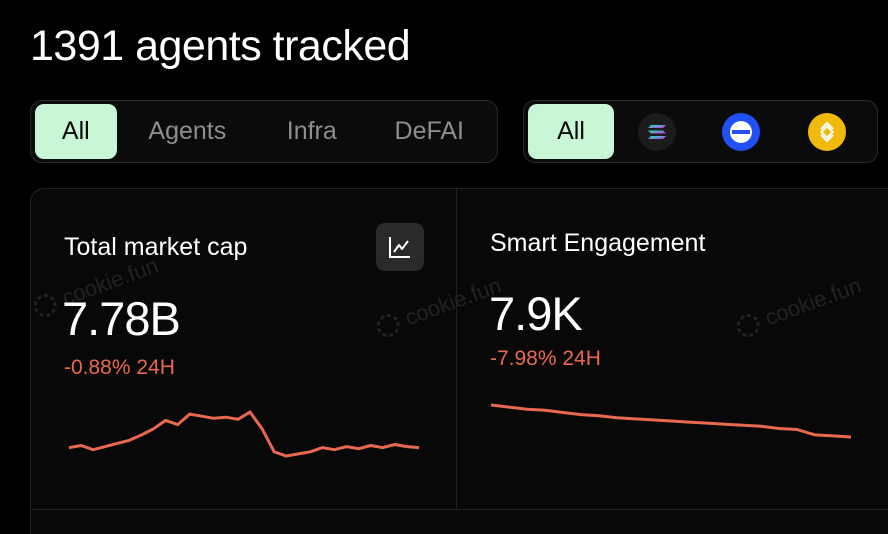  I want to click on market-cap-trend-line, so click(244, 434).